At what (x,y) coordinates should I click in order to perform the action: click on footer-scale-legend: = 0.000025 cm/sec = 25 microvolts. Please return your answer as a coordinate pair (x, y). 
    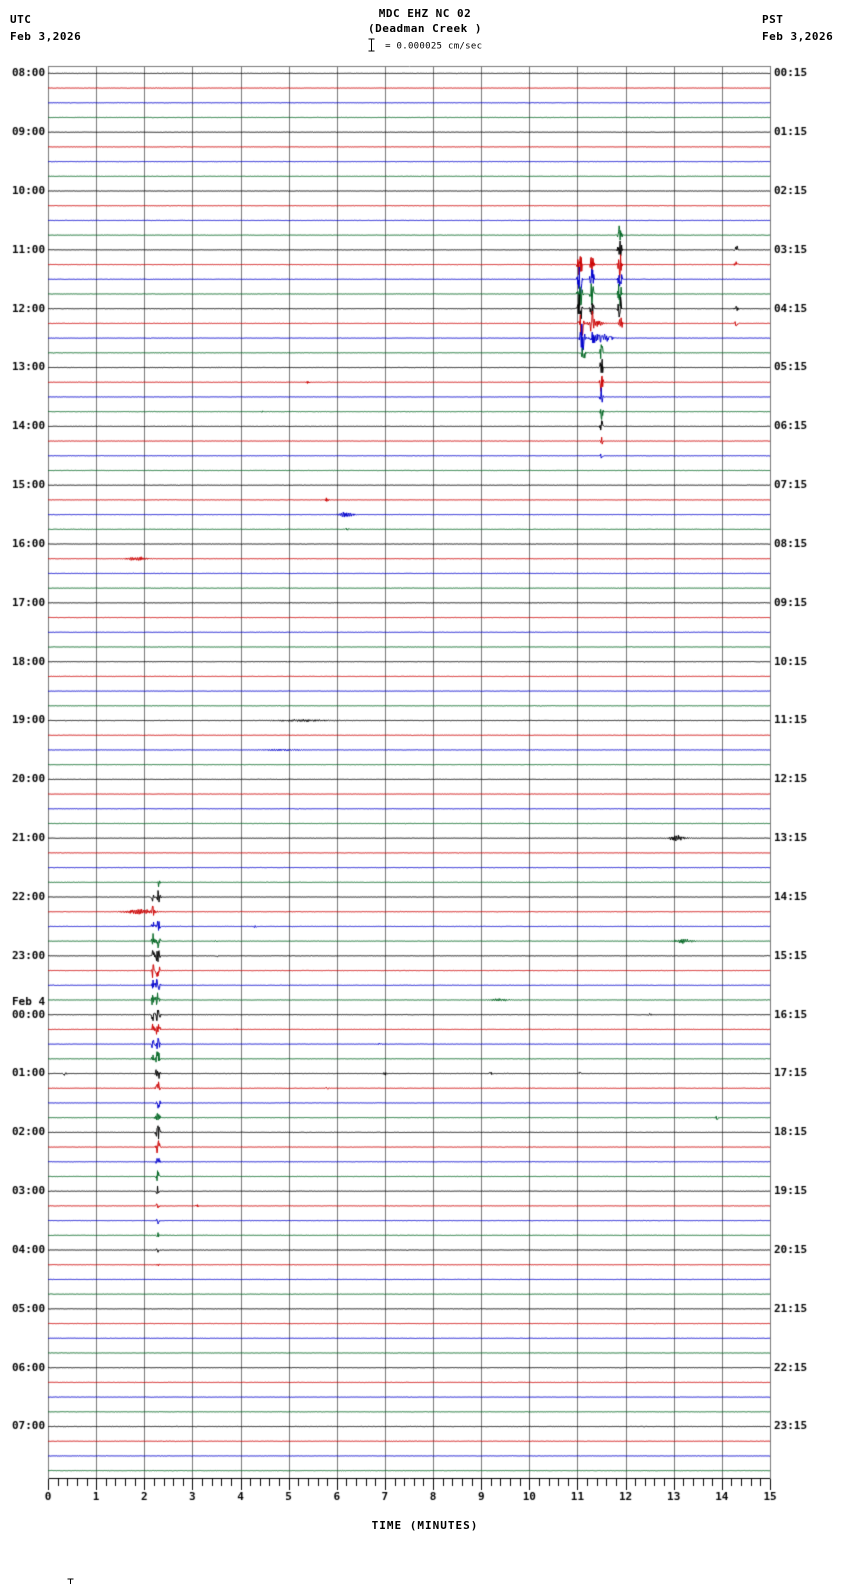
    Looking at the image, I should click on (128, 1571).